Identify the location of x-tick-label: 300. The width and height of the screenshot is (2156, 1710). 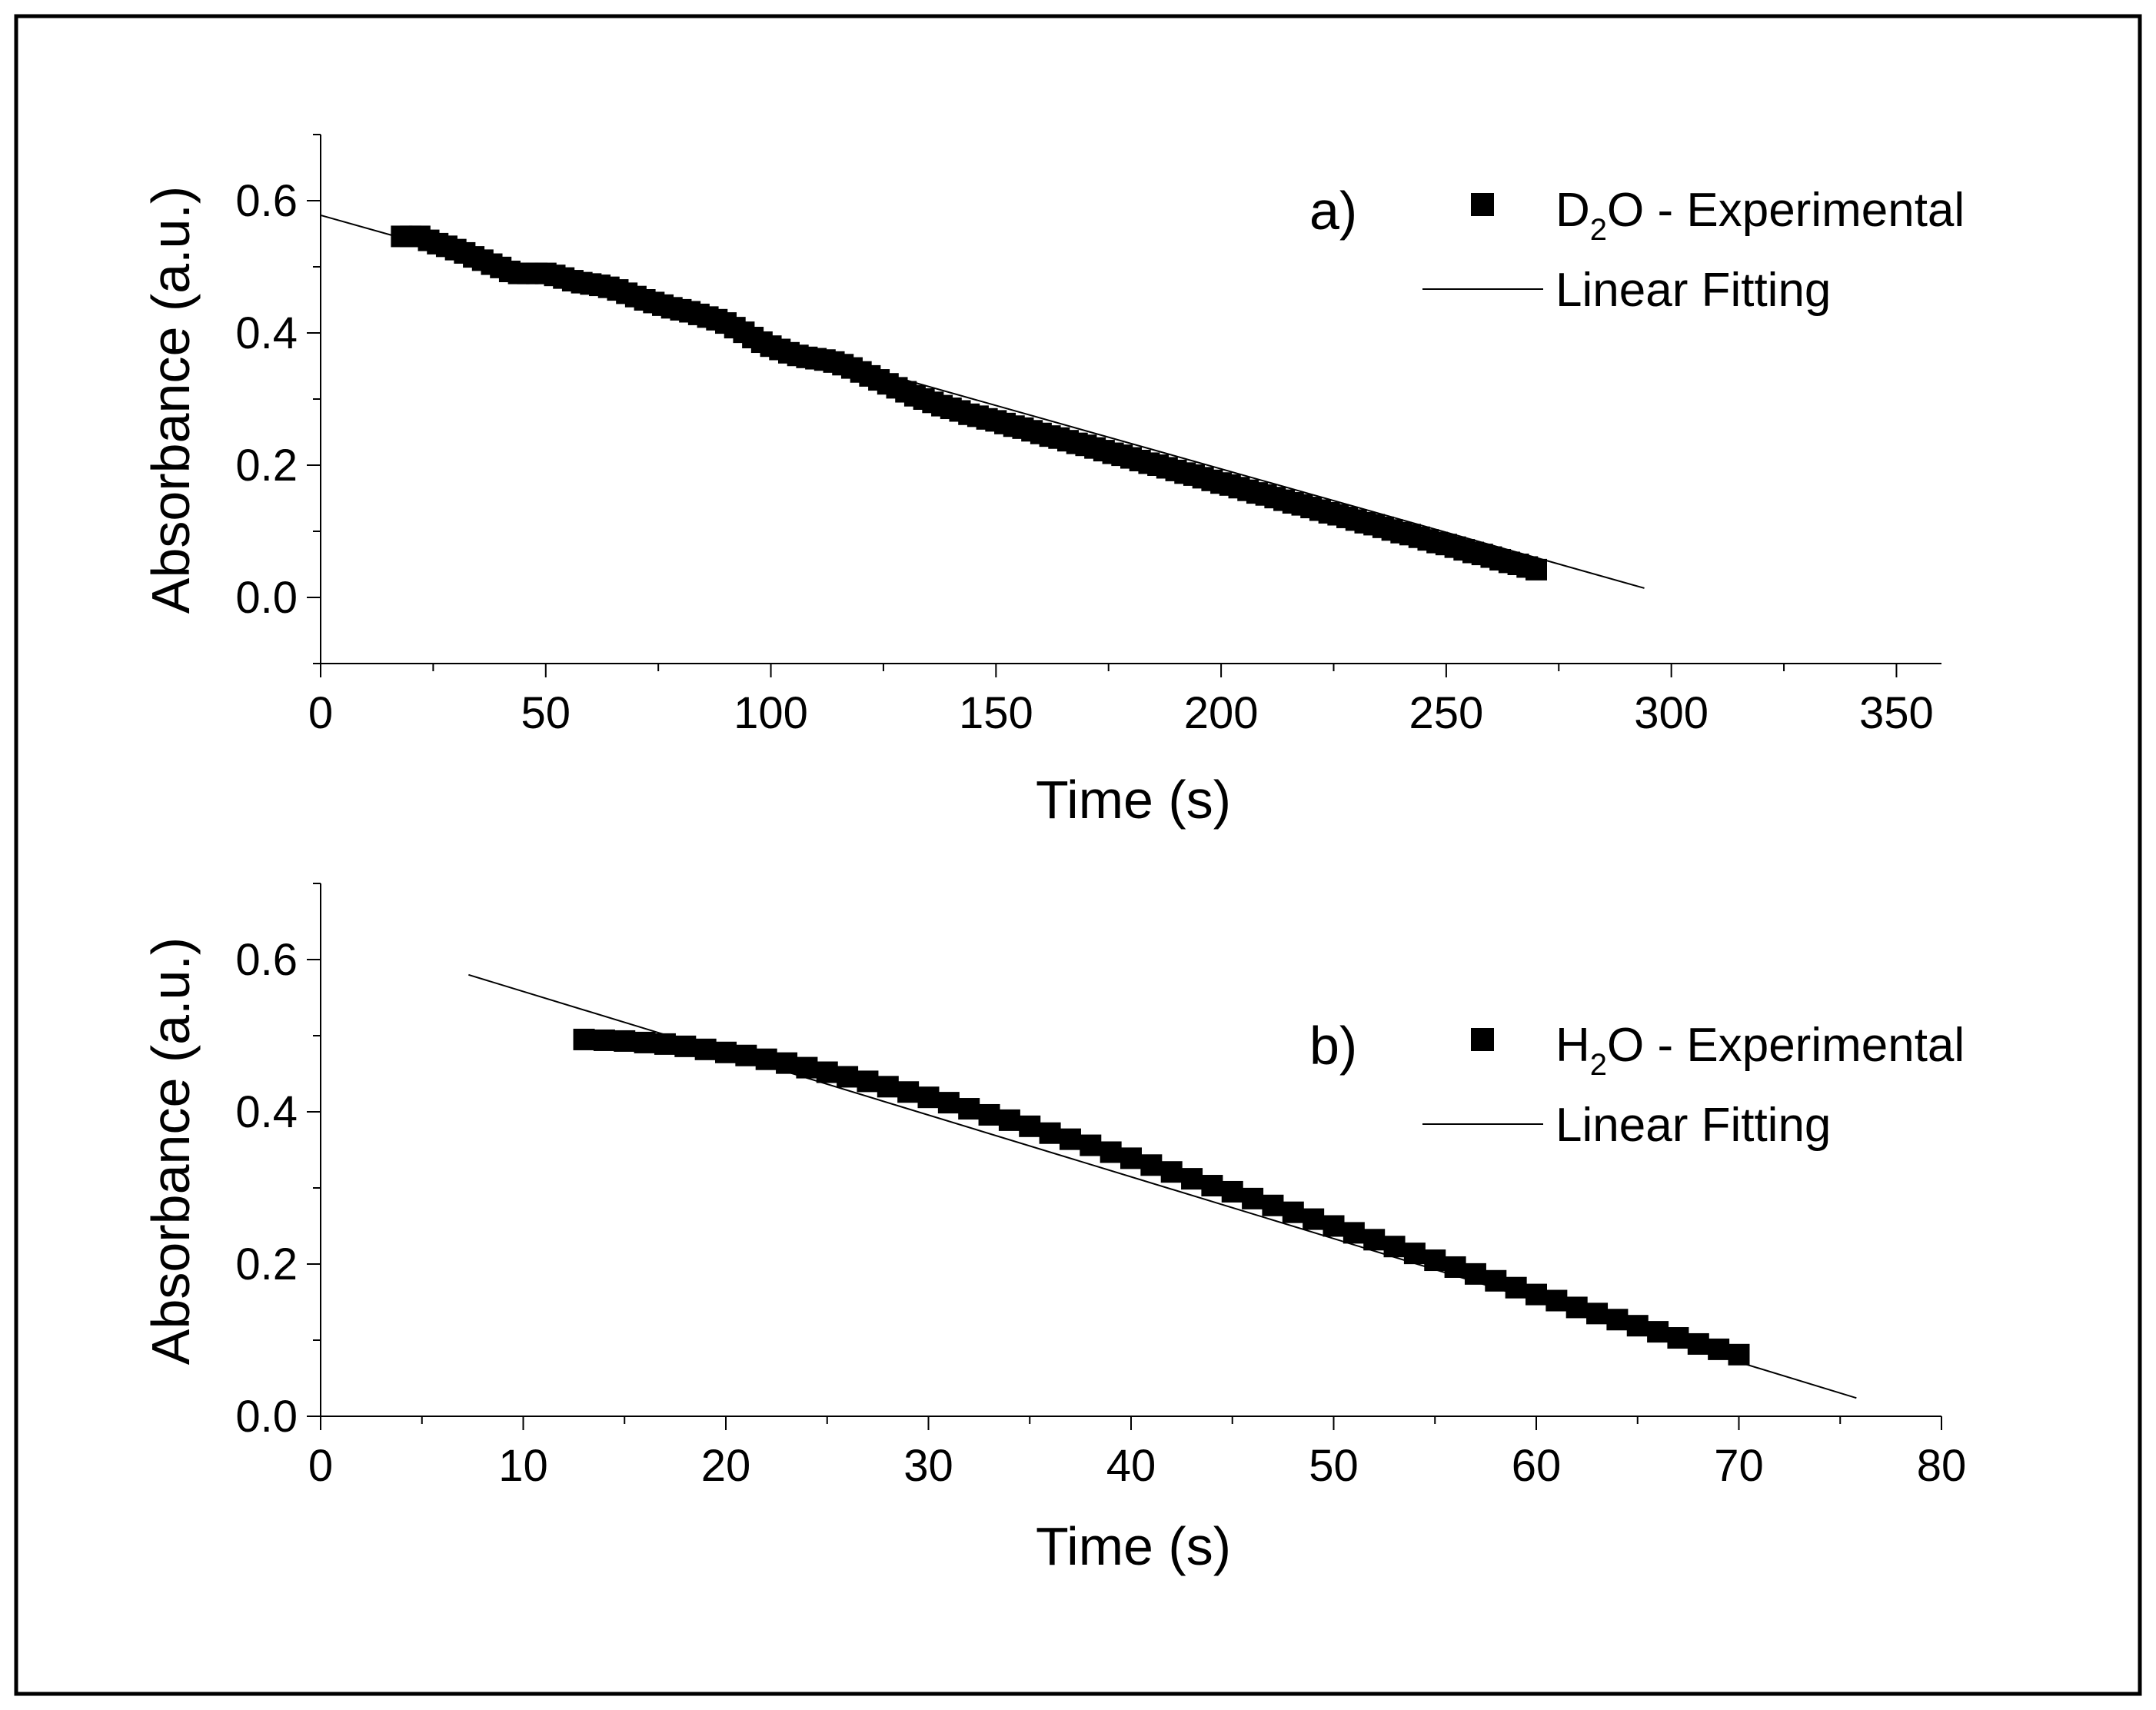
(1671, 713).